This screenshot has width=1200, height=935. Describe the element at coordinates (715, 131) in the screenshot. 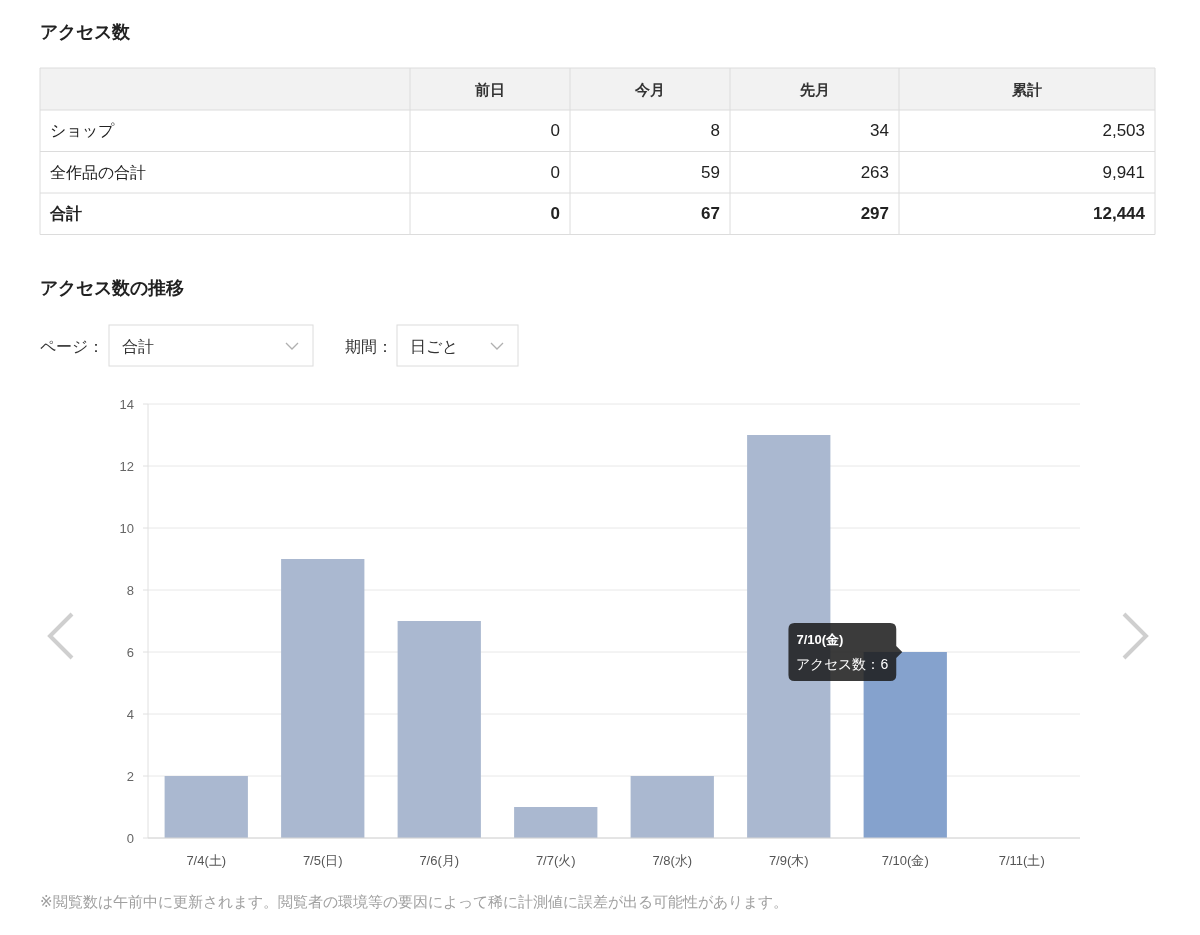

I see `data-label: 8` at that location.